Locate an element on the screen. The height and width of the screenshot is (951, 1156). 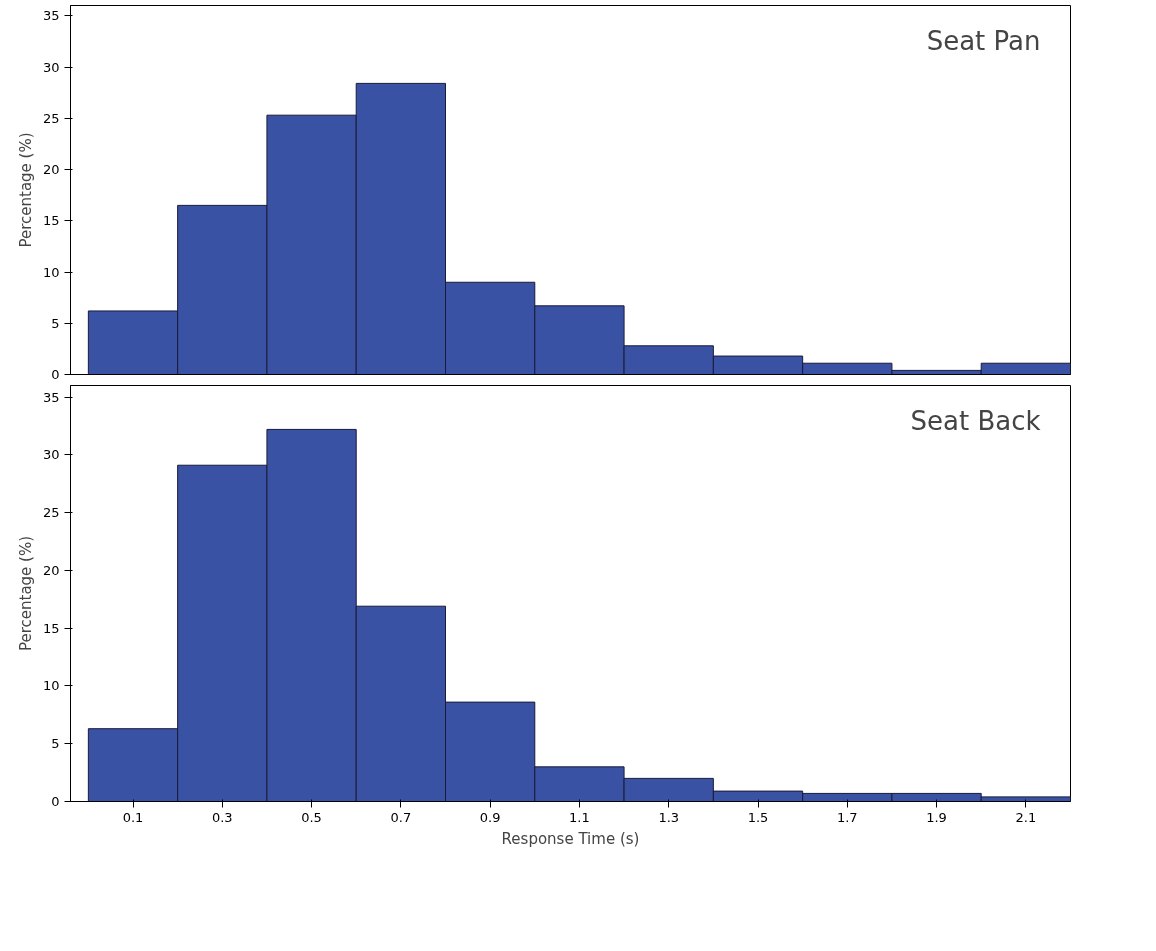
x-tick-label: 1.9 is located at coordinates (936, 817).